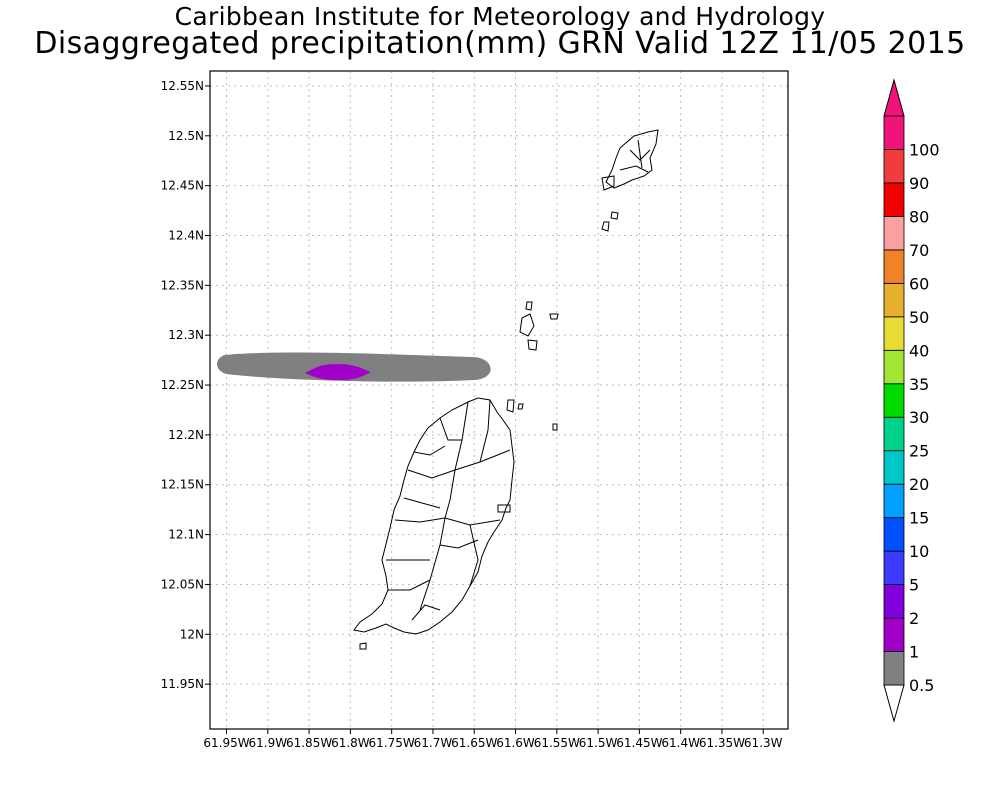 This screenshot has width=1000, height=800. Describe the element at coordinates (639, 743) in the screenshot. I see `lon-tick-label: 61.45W` at that location.